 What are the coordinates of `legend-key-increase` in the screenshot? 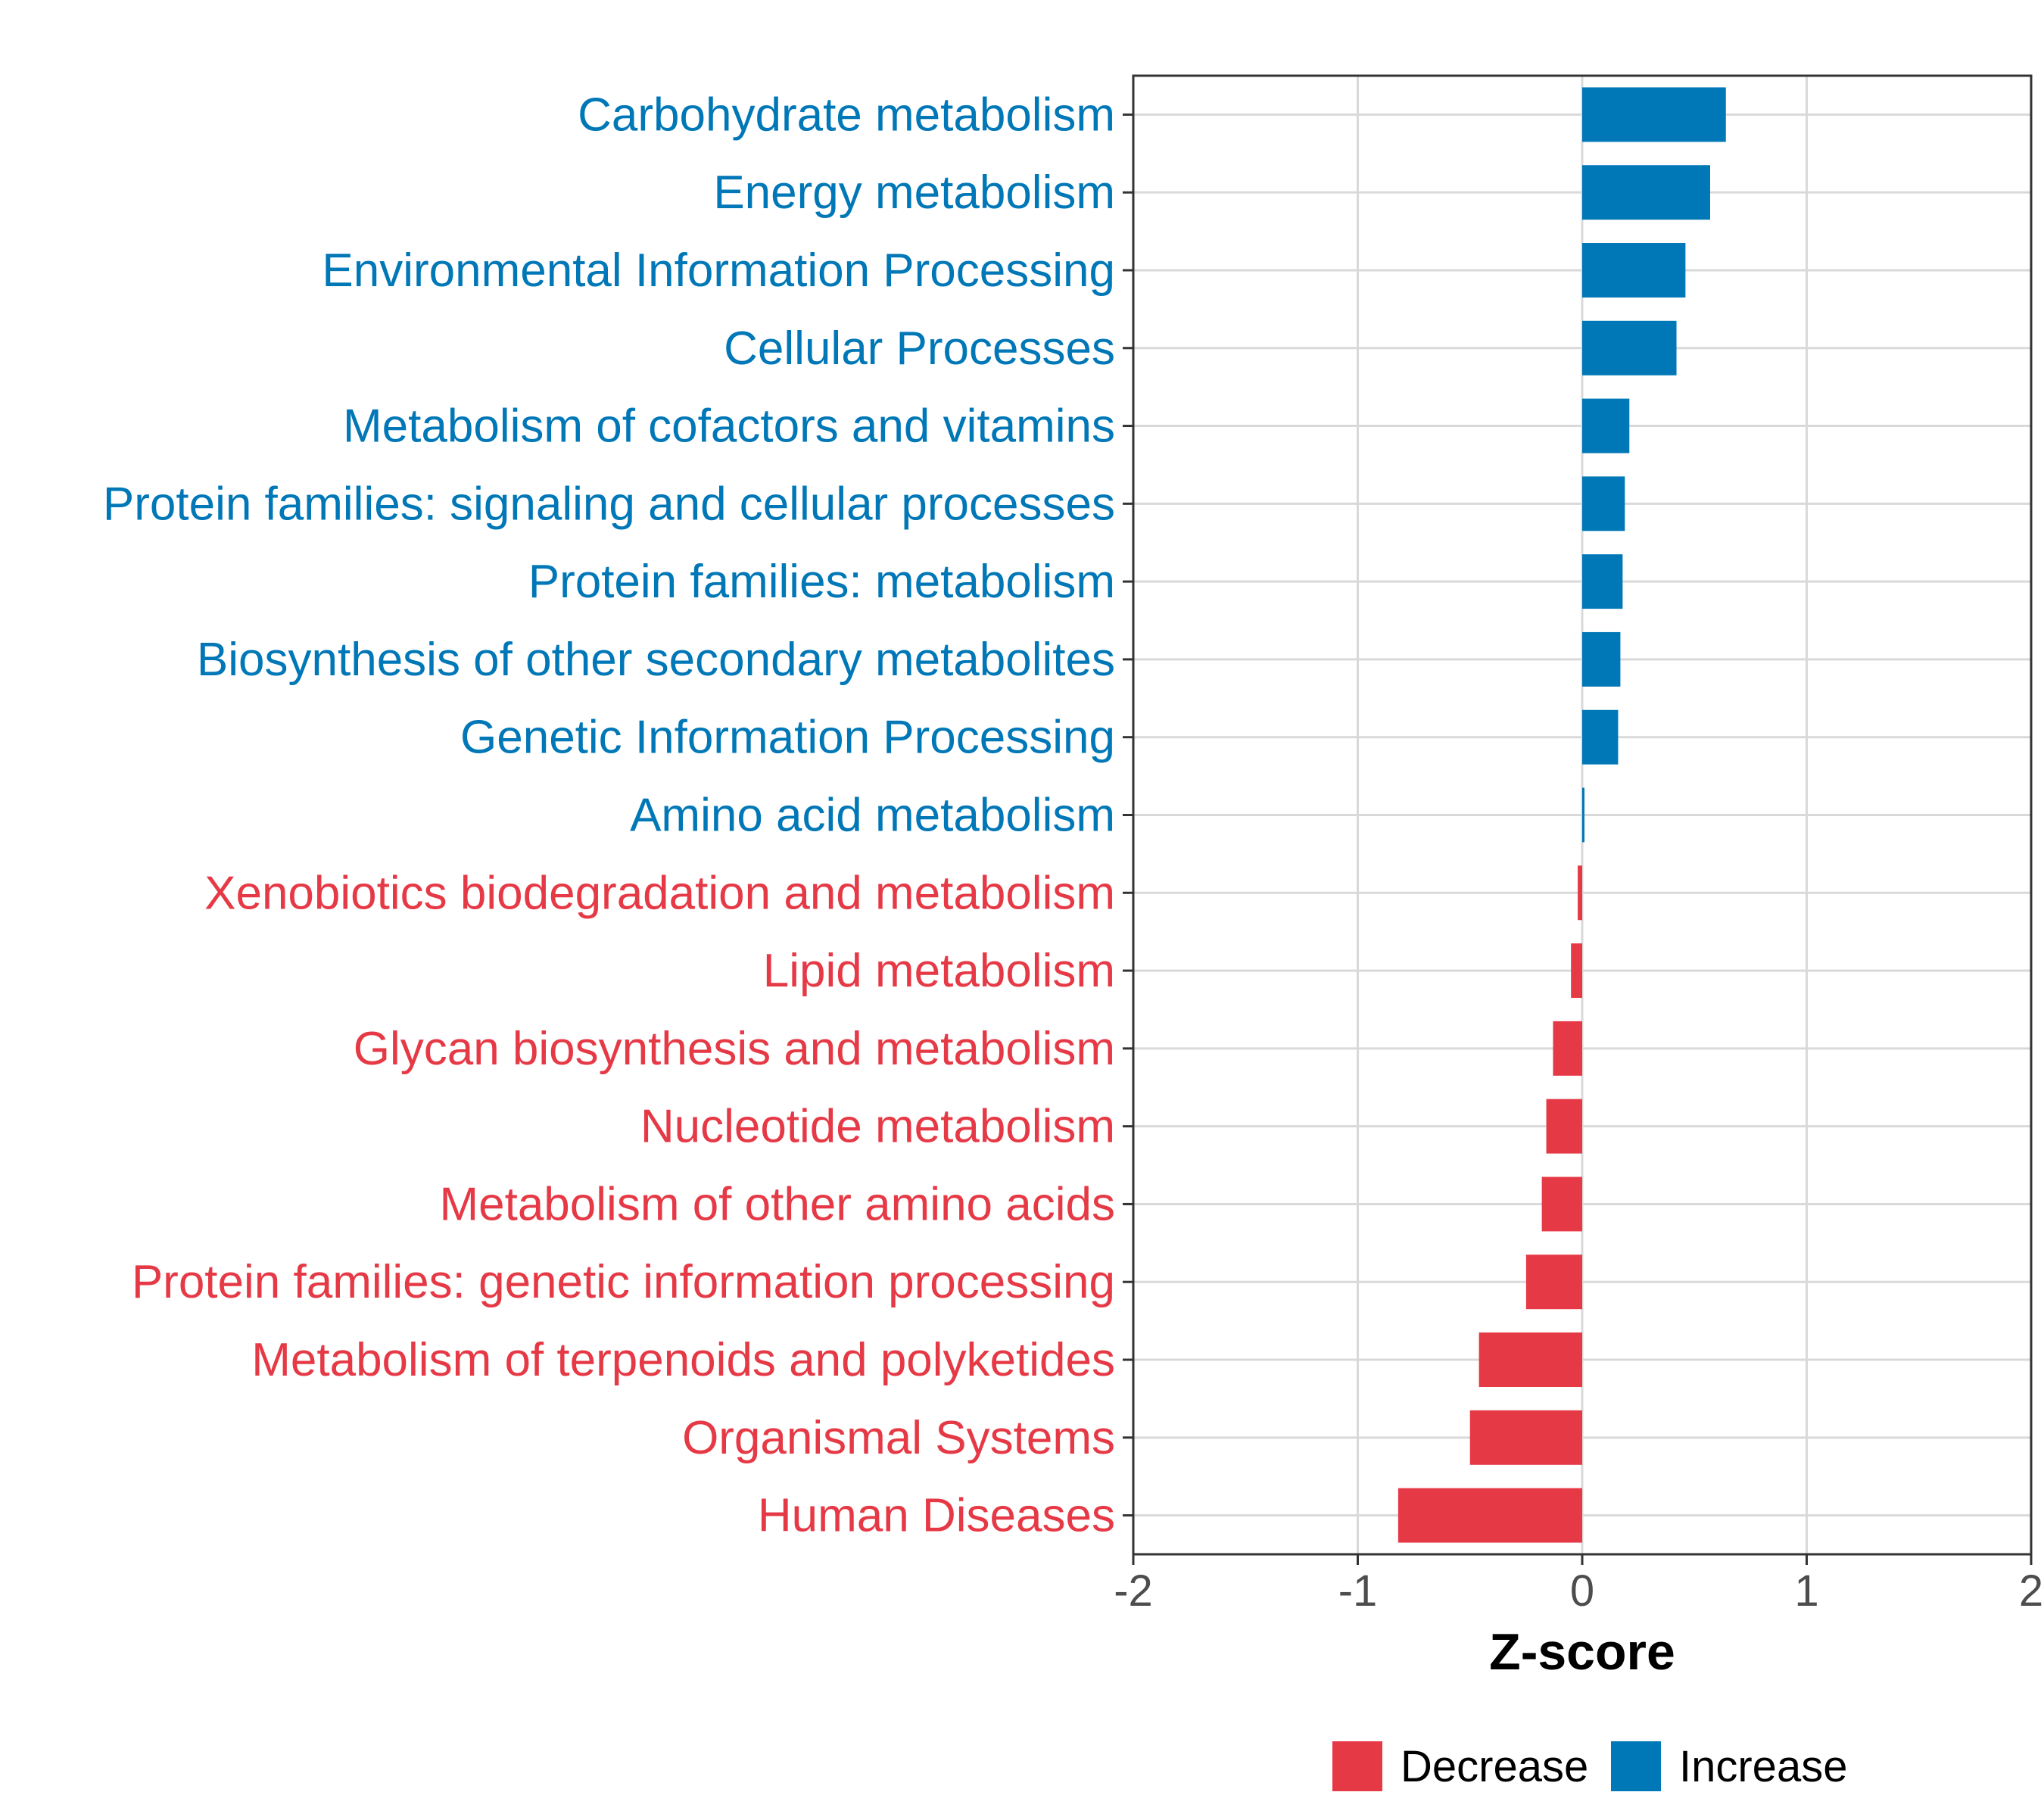 It's located at (1636, 1766).